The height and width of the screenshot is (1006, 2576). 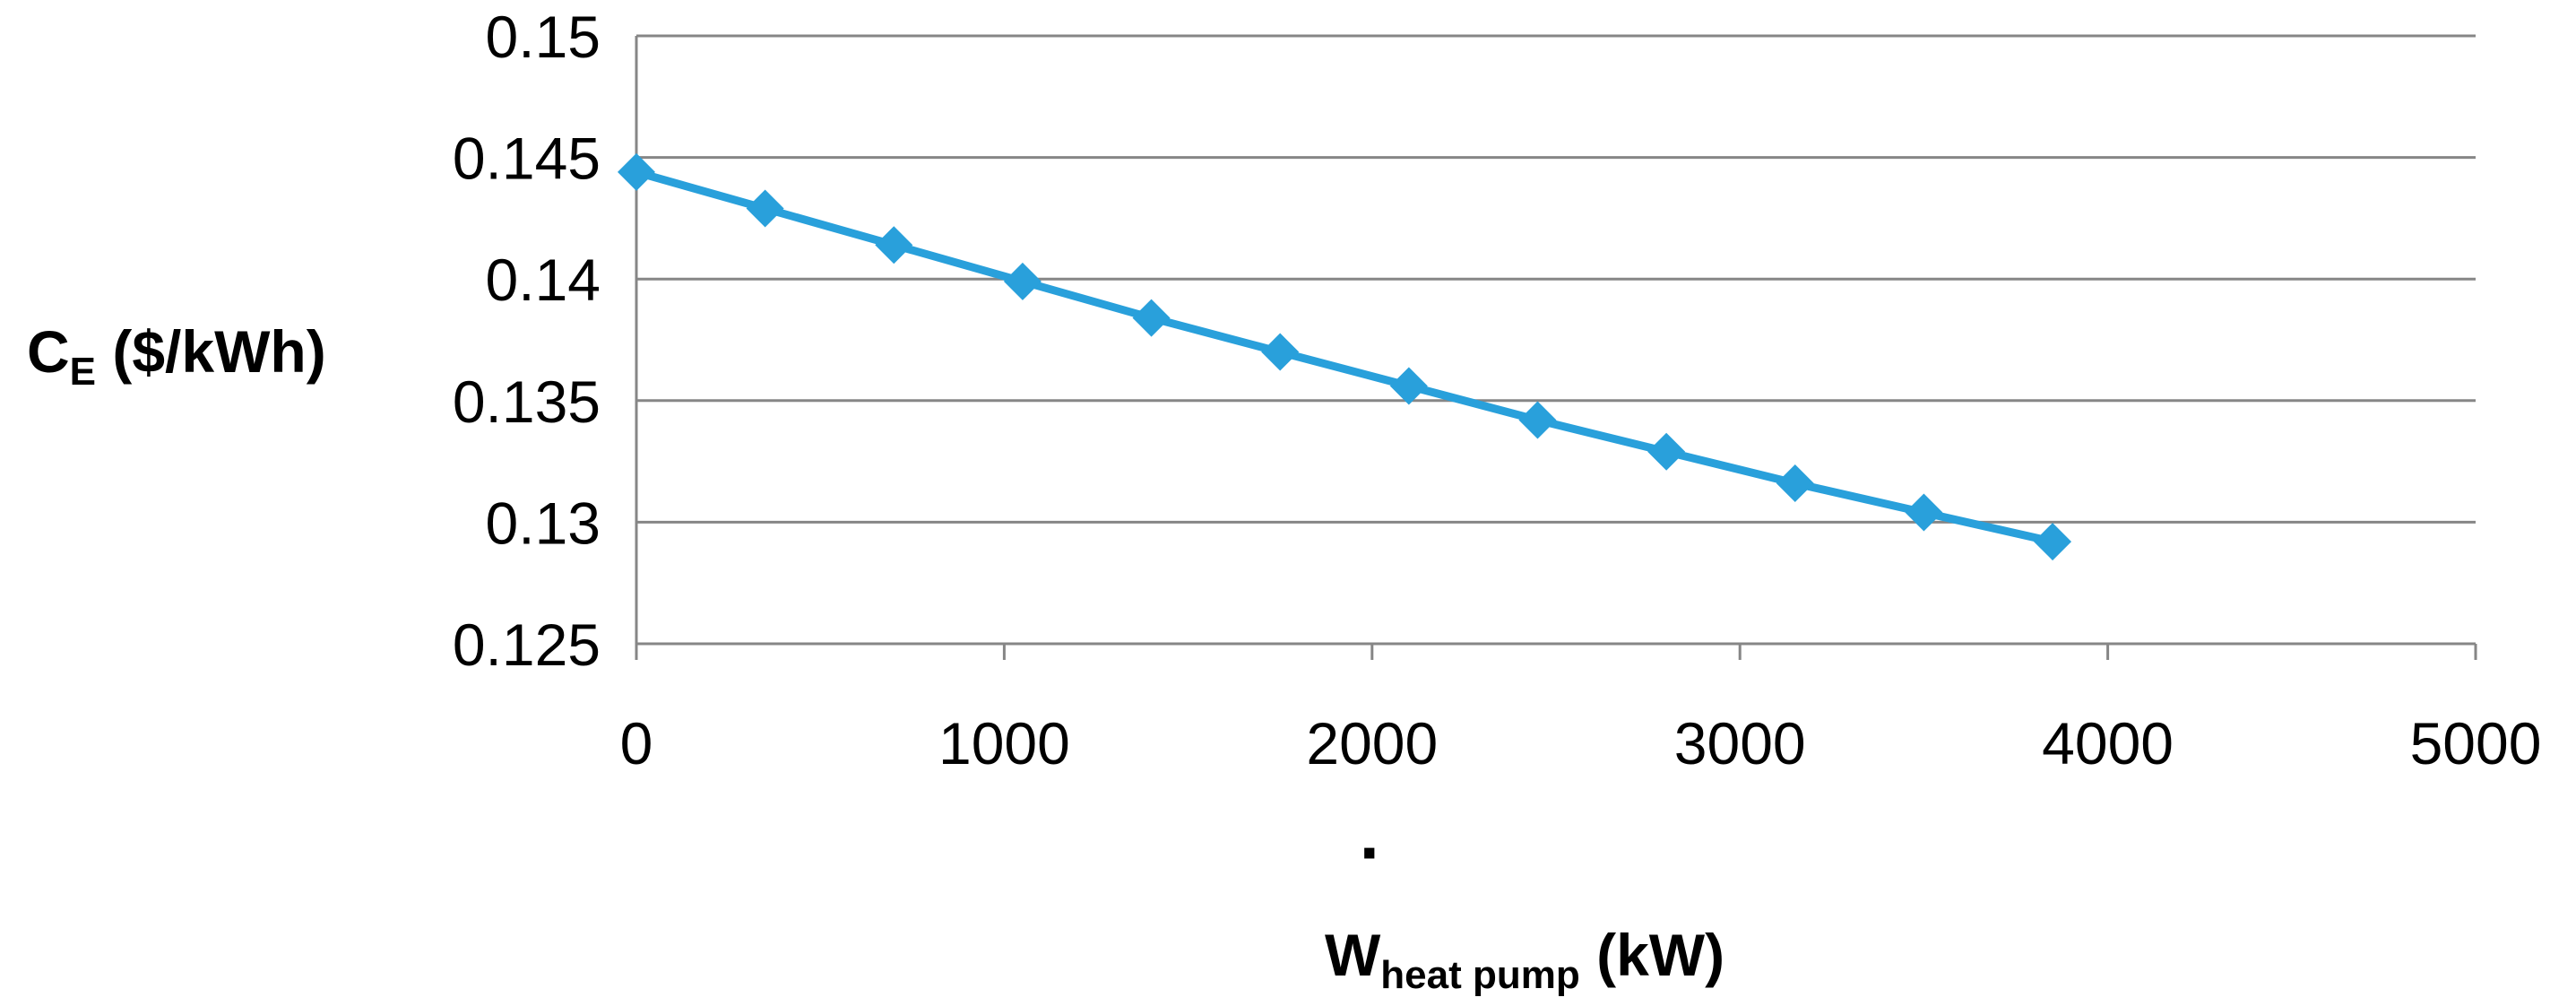 I want to click on x-tick-label: 2000, so click(x=1372, y=743).